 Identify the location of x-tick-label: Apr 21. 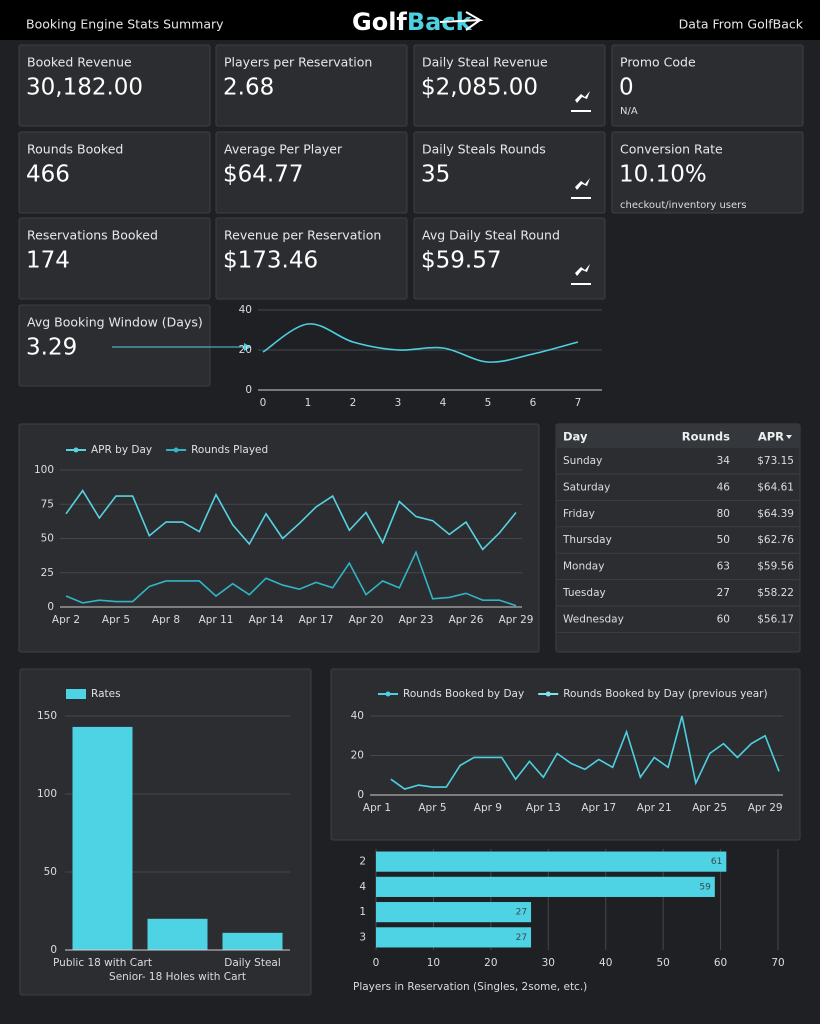
(654, 808).